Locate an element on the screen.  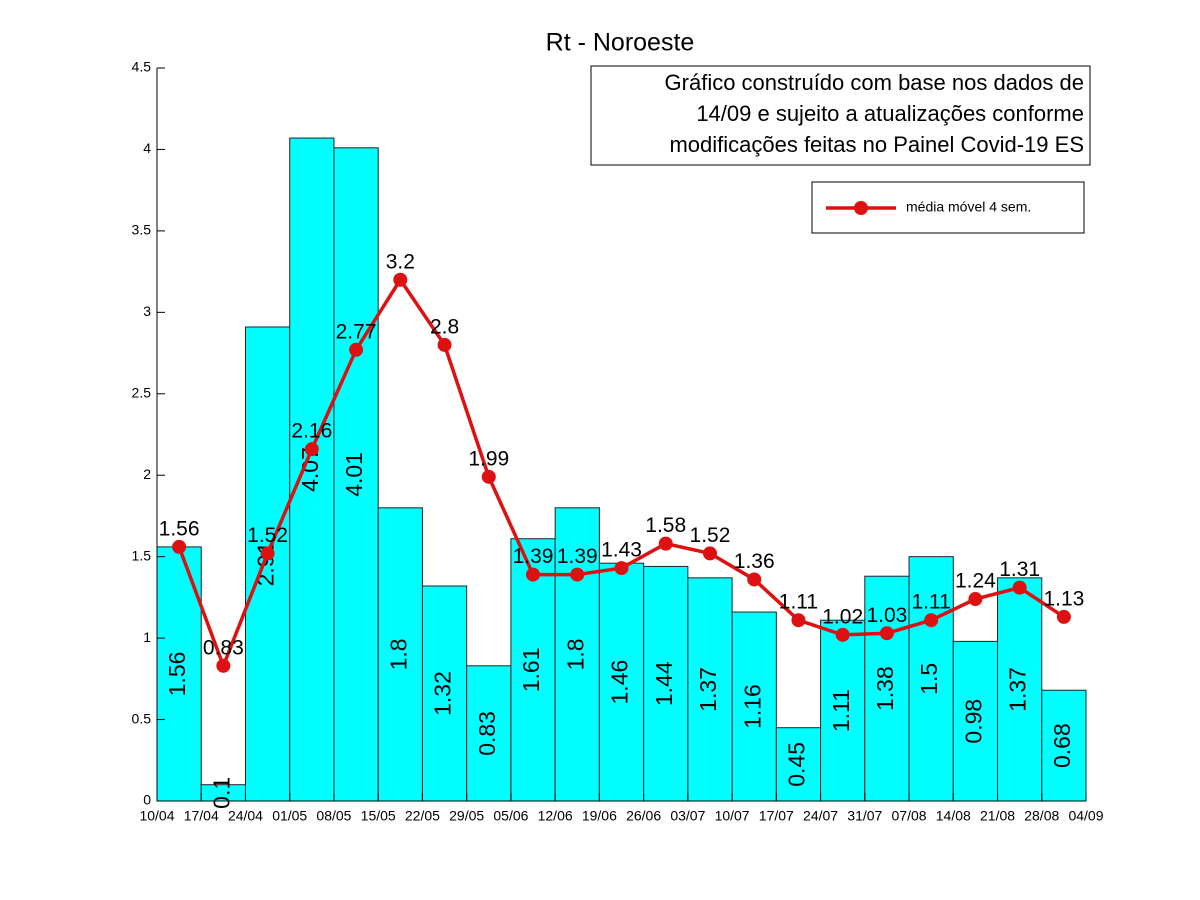
bar-label: 1.46 is located at coordinates (620, 682).